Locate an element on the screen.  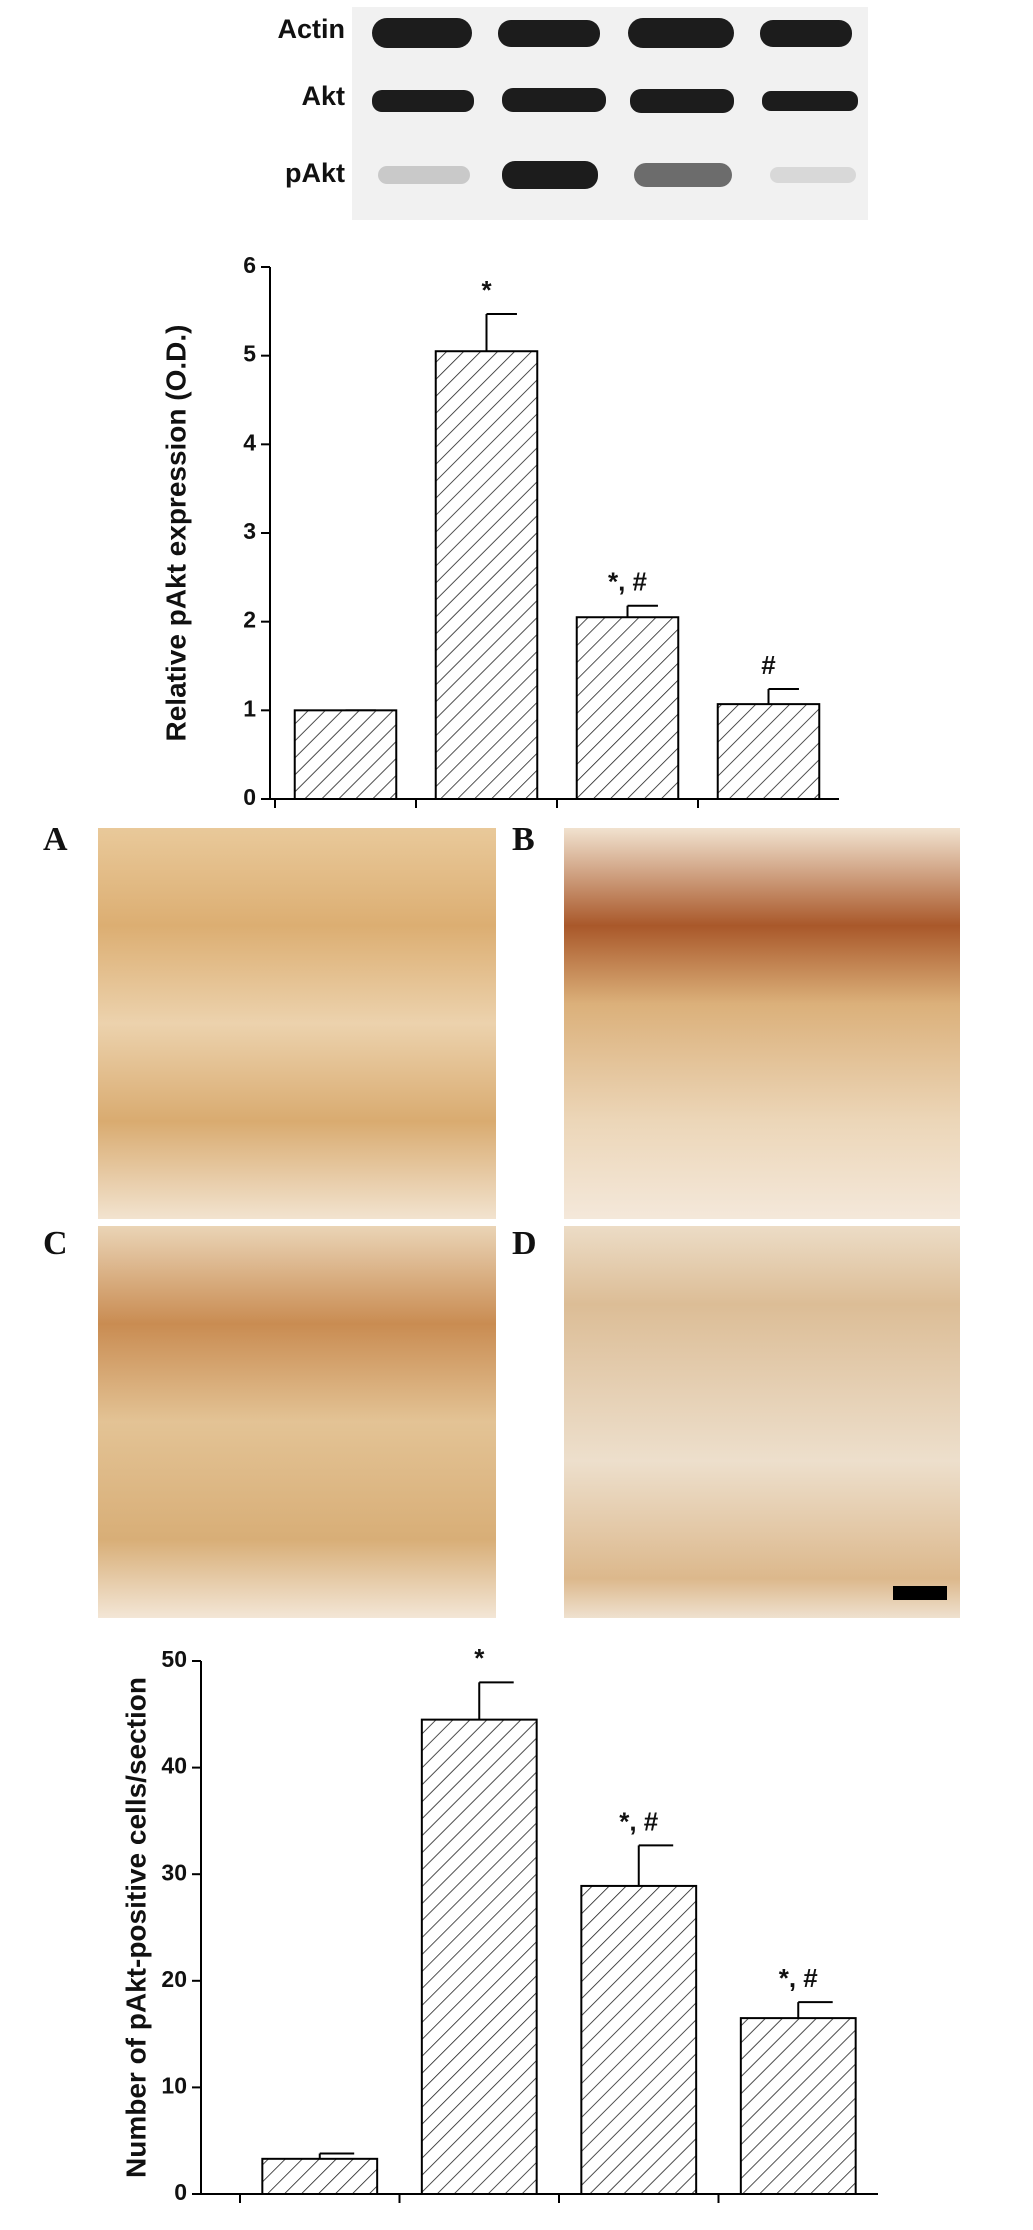
y-tick-label: 5 is located at coordinates (249, 354).